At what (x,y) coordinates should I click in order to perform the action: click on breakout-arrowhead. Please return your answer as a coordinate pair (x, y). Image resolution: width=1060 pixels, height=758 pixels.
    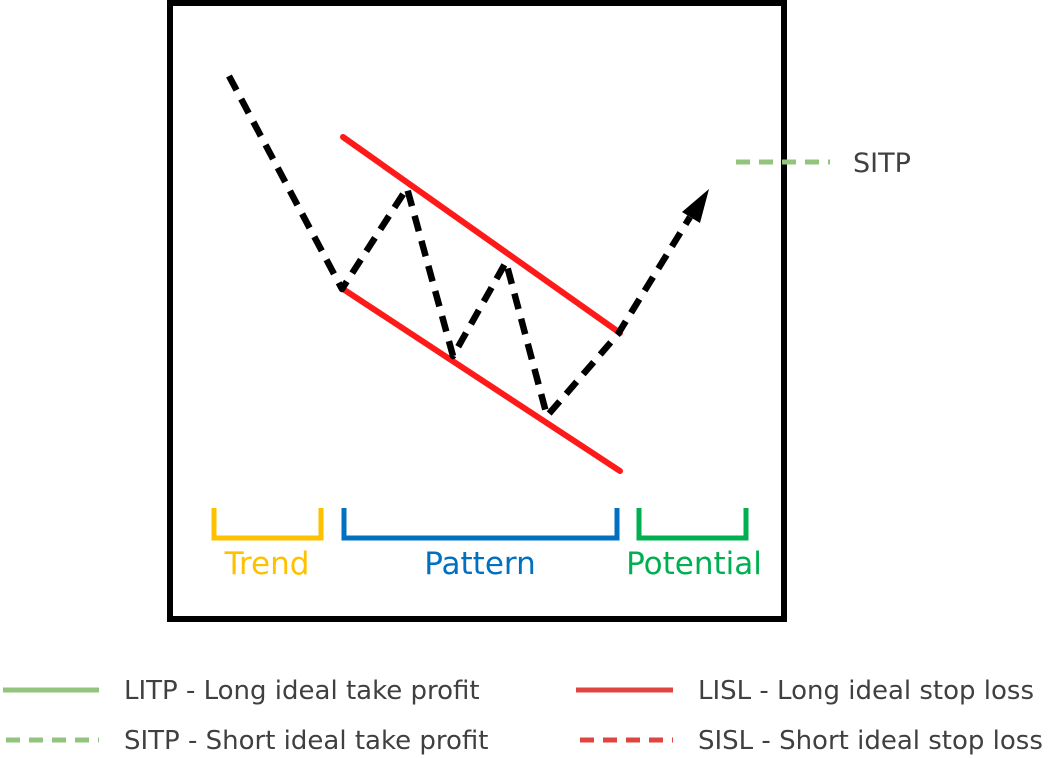
    Looking at the image, I should click on (695, 206).